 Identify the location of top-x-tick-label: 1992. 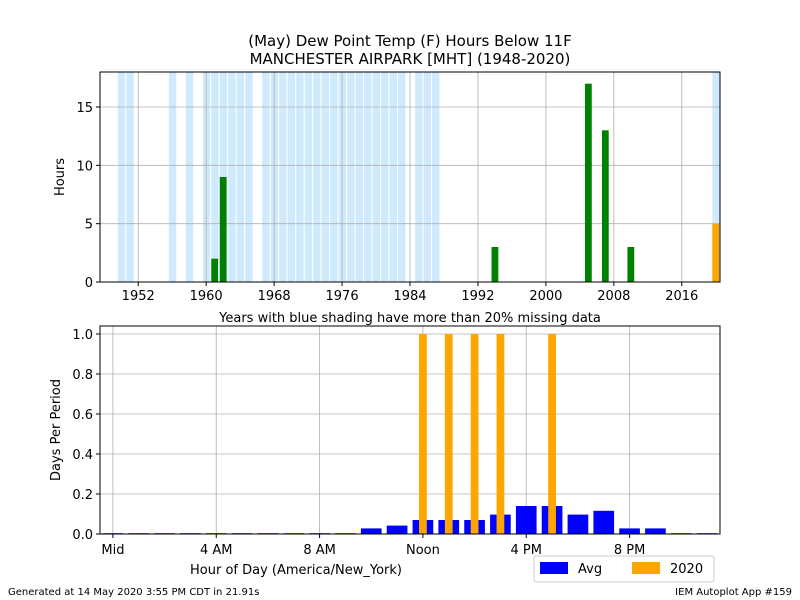
(477, 296).